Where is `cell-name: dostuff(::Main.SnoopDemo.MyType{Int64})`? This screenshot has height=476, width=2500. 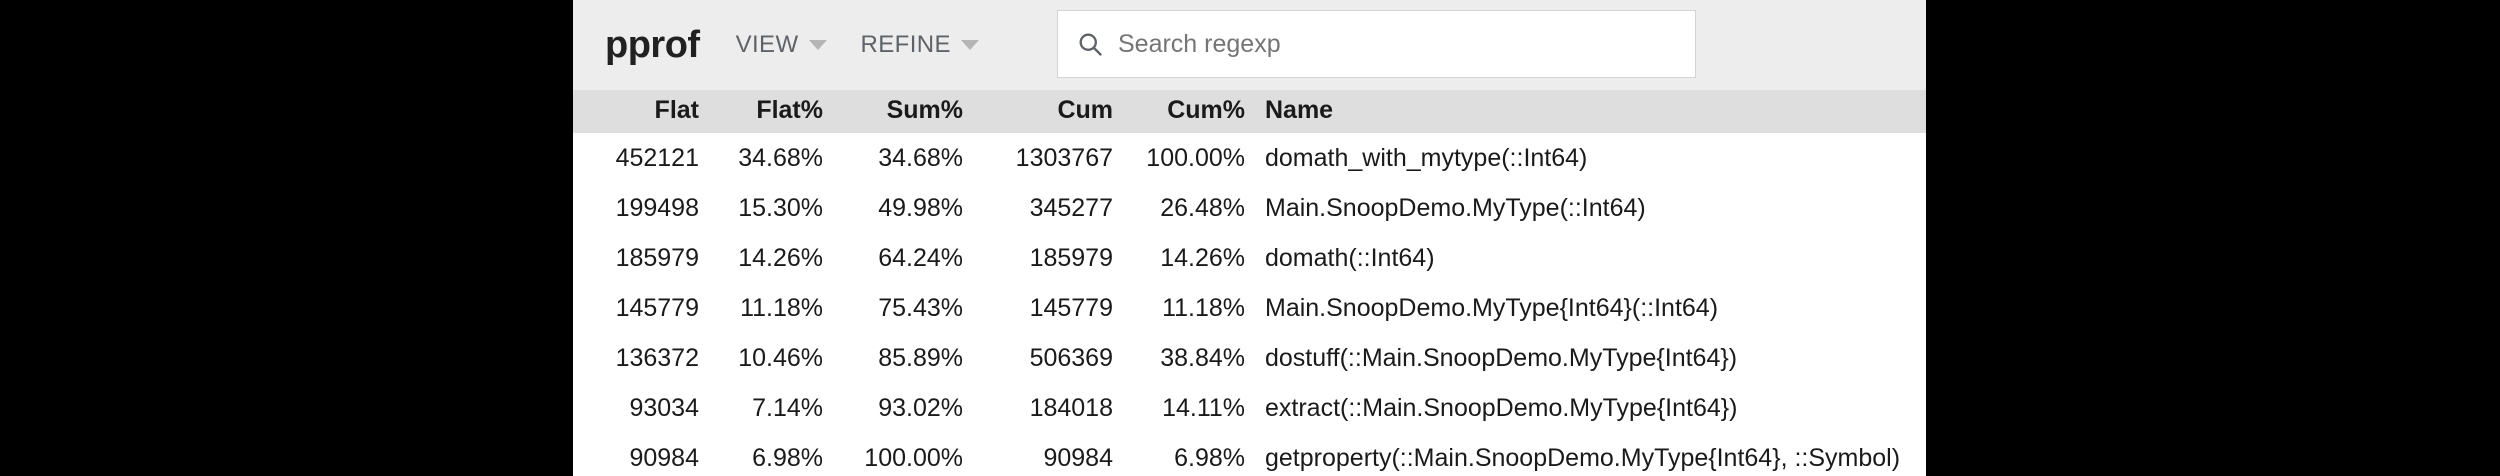 cell-name: dostuff(::Main.SnoopDemo.MyType{Int64}) is located at coordinates (1501, 357).